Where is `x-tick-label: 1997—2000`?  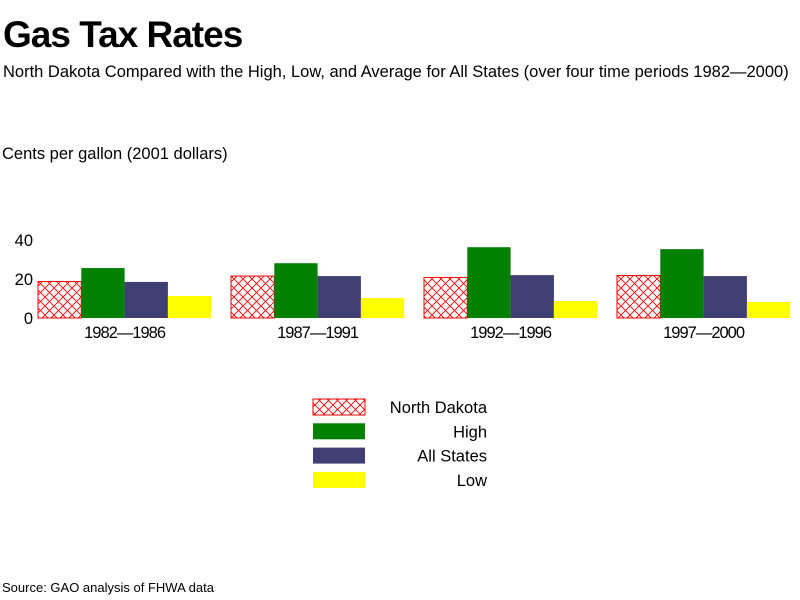
x-tick-label: 1997—2000 is located at coordinates (704, 333).